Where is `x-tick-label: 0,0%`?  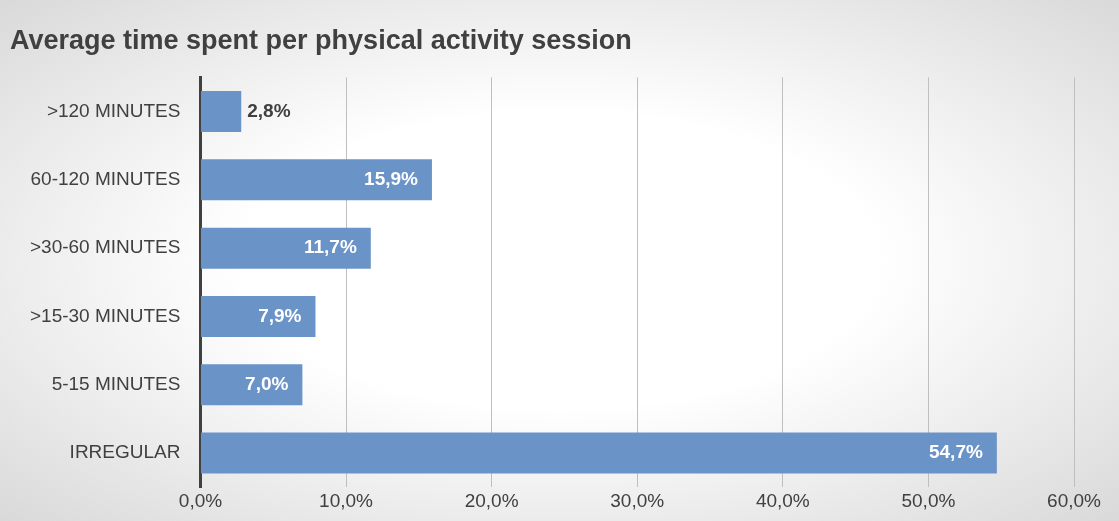
x-tick-label: 0,0% is located at coordinates (200, 500).